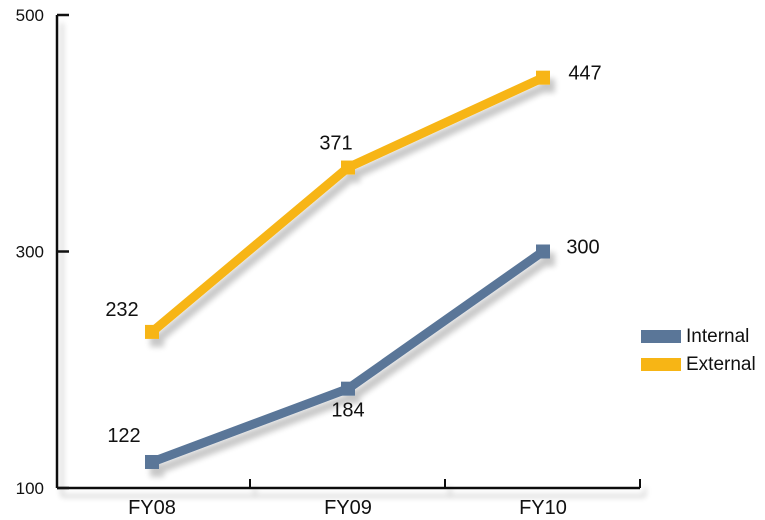 The width and height of the screenshot is (765, 520). Describe the element at coordinates (584, 74) in the screenshot. I see `data-label: 447` at that location.